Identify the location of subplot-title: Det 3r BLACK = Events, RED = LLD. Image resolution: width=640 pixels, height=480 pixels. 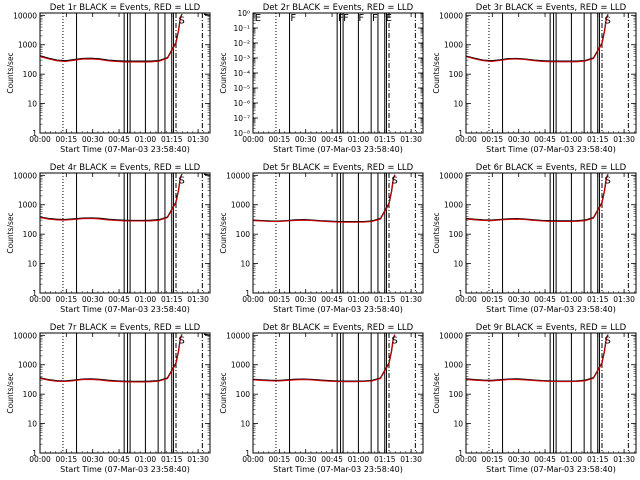
(551, 8).